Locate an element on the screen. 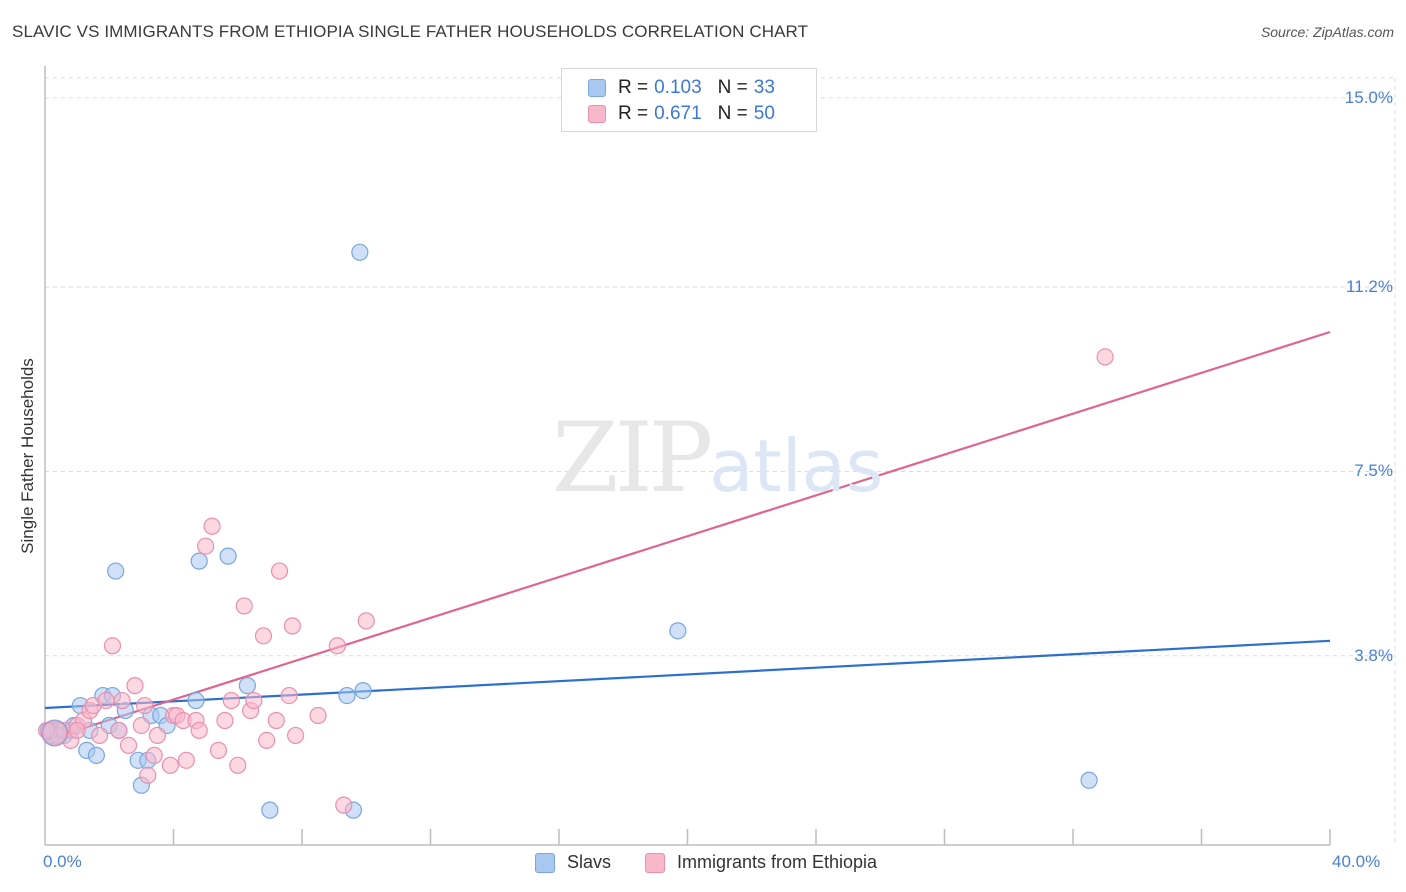  y-tick-label: 7.5% is located at coordinates (1373, 471).